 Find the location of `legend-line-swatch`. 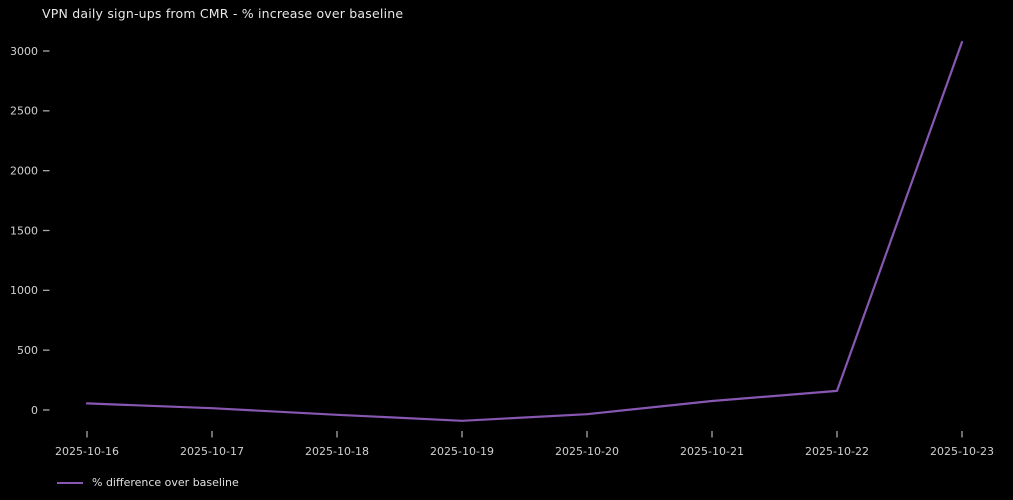

legend-line-swatch is located at coordinates (70, 482).